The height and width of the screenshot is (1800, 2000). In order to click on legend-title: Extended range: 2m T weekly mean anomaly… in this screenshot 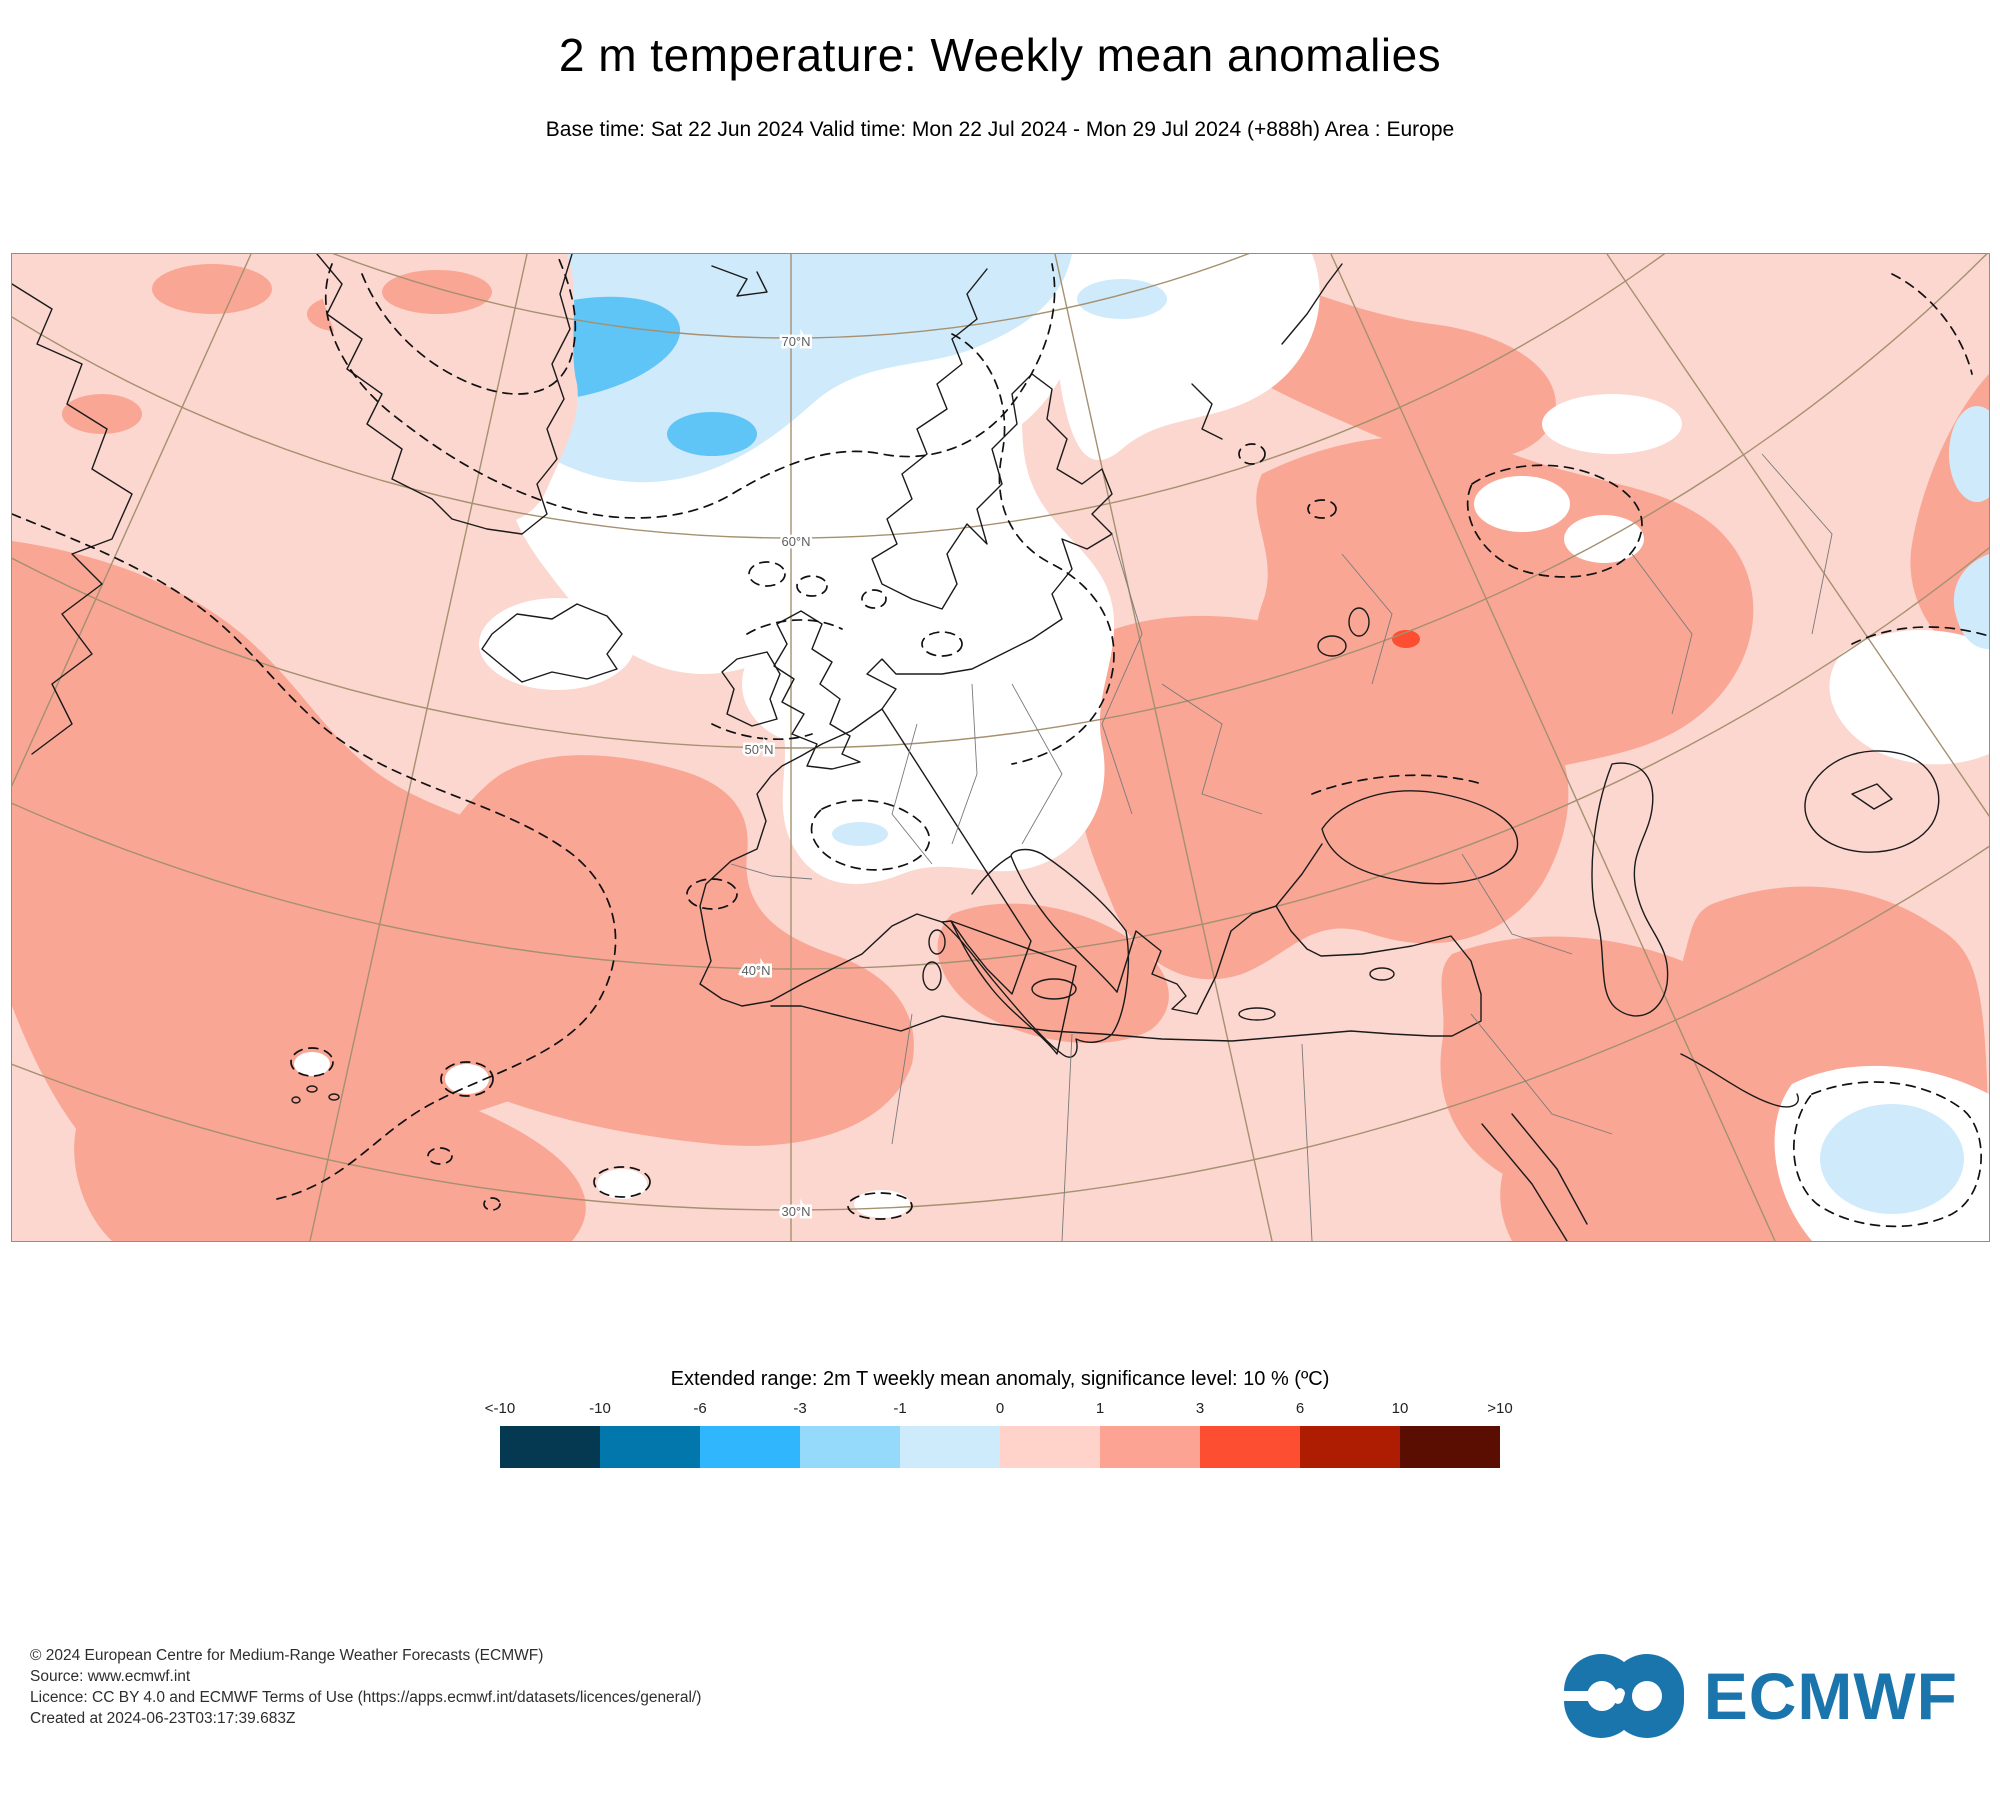, I will do `click(1000, 1379)`.